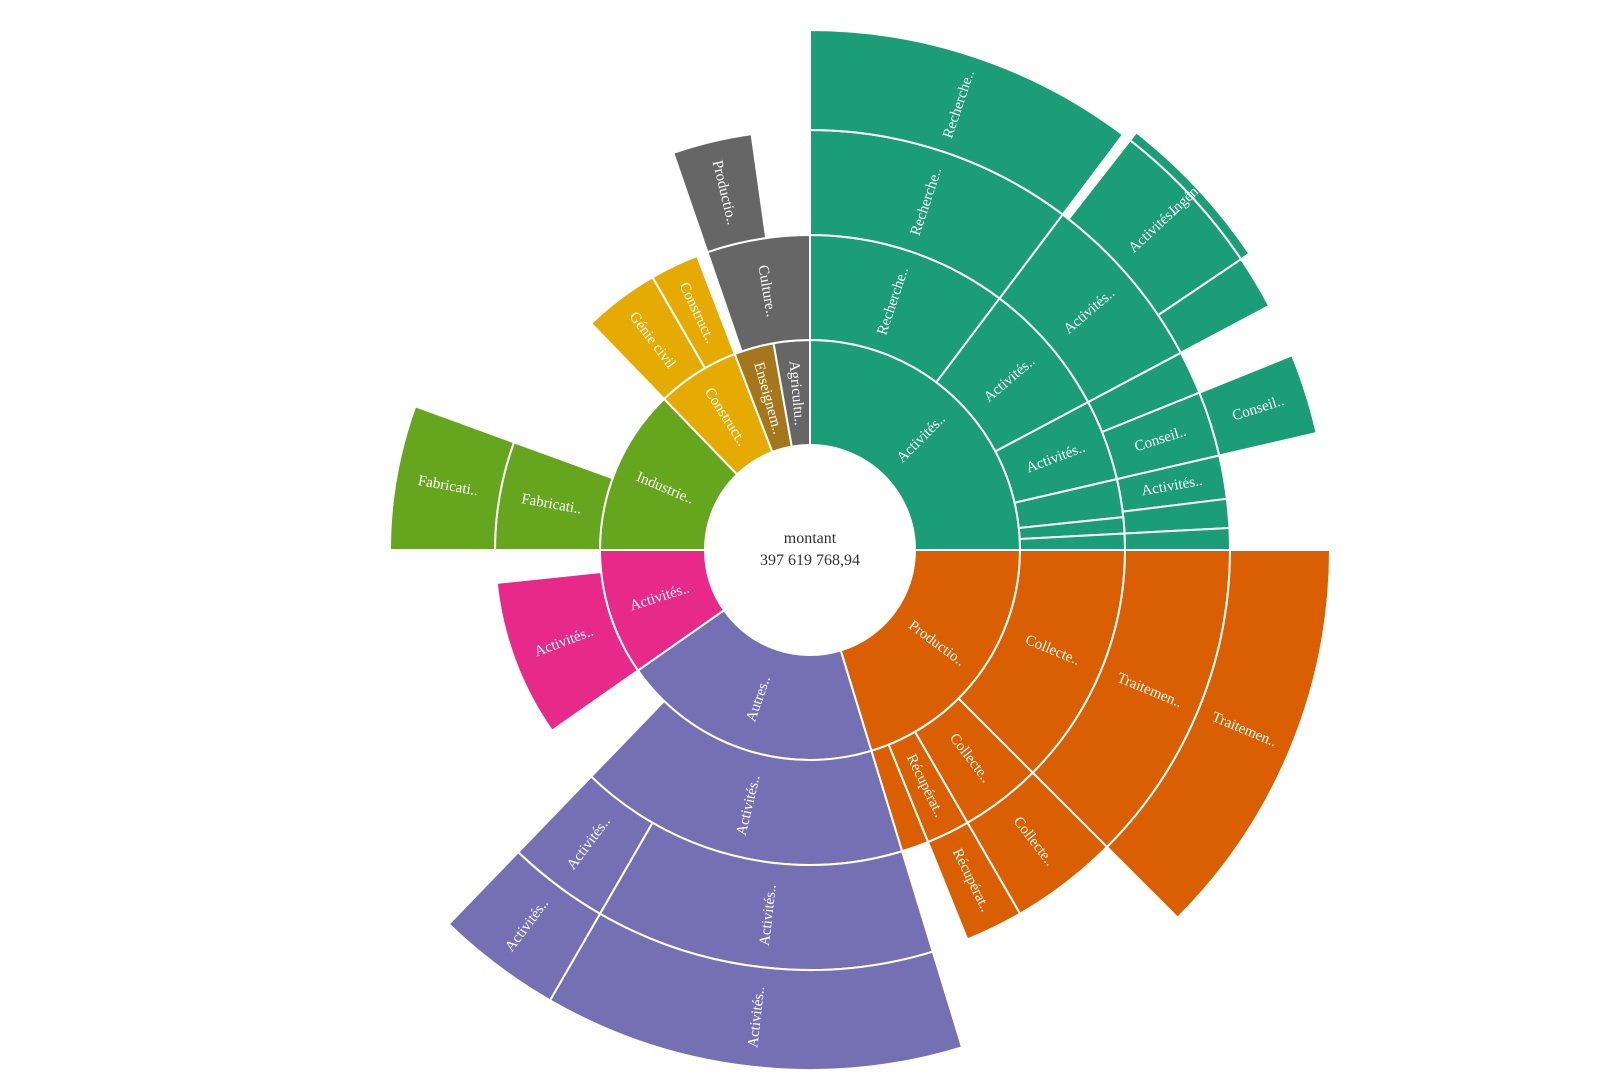 This screenshot has width=1620, height=1080. What do you see at coordinates (796, 393) in the screenshot?
I see `segment-label: Agricultu..` at bounding box center [796, 393].